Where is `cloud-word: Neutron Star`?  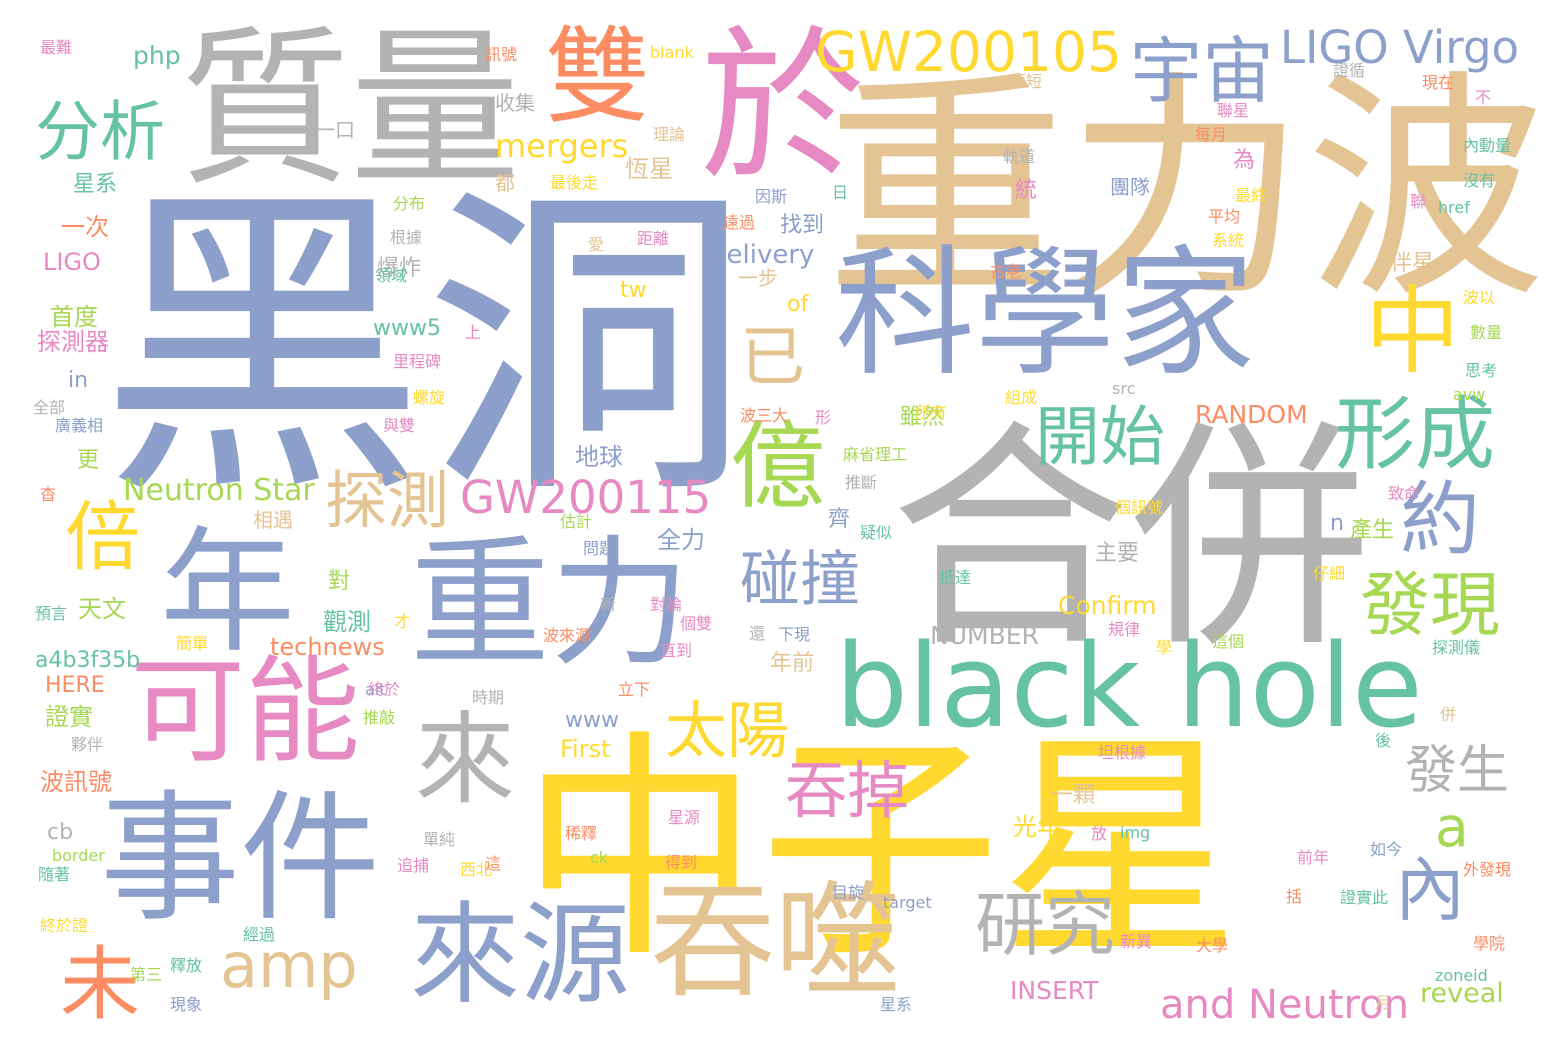
cloud-word: Neutron Star is located at coordinates (219, 490).